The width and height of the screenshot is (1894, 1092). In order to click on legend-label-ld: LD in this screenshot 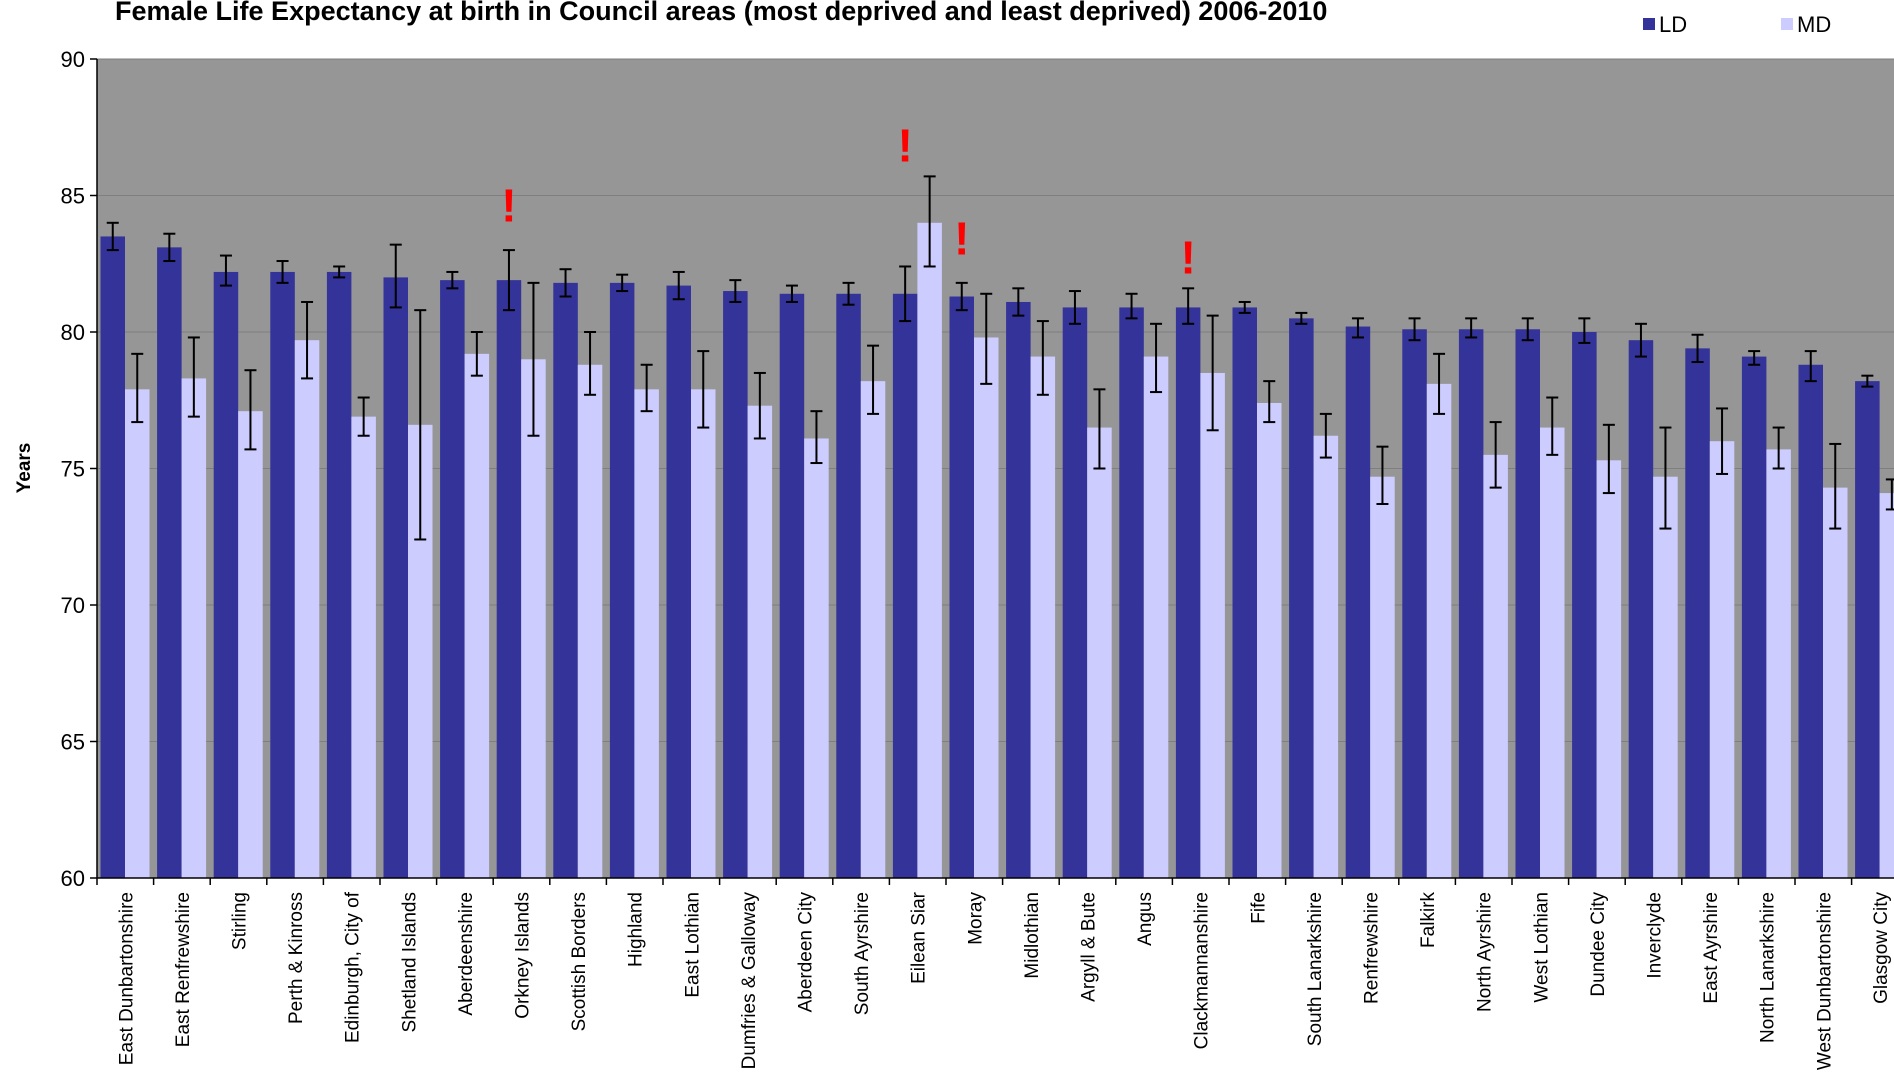, I will do `click(1673, 24)`.